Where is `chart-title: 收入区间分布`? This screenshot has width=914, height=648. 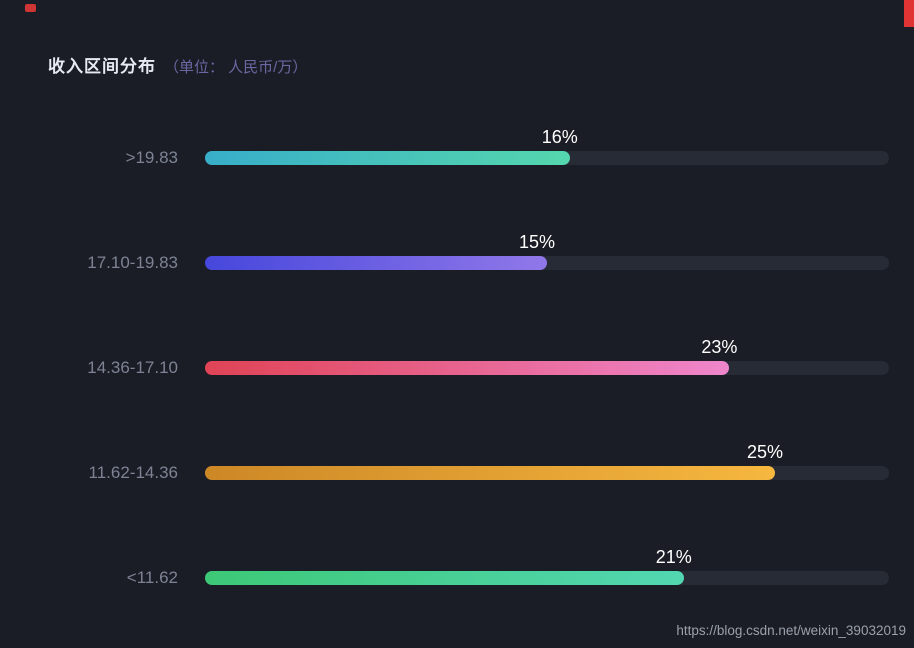 chart-title: 收入区间分布 is located at coordinates (102, 66).